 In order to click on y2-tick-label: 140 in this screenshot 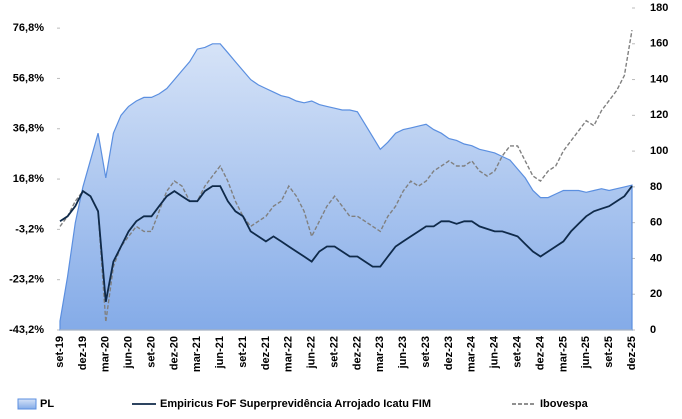, I will do `click(659, 79)`.